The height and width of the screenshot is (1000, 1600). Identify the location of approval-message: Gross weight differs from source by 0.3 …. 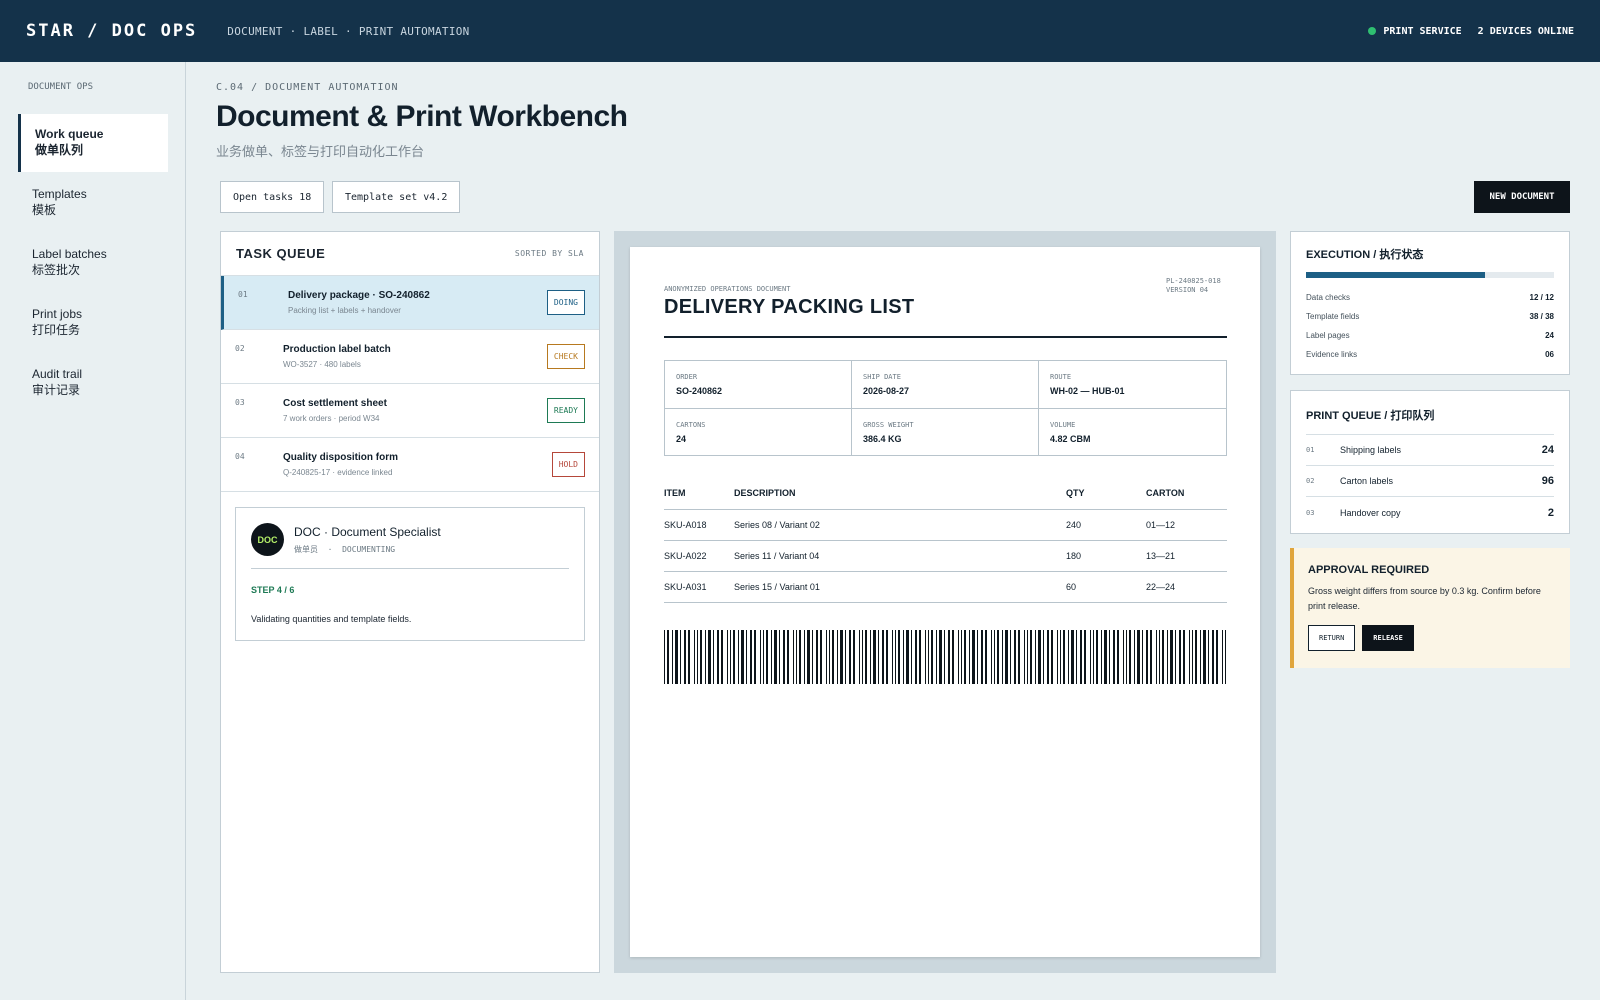
(1424, 598).